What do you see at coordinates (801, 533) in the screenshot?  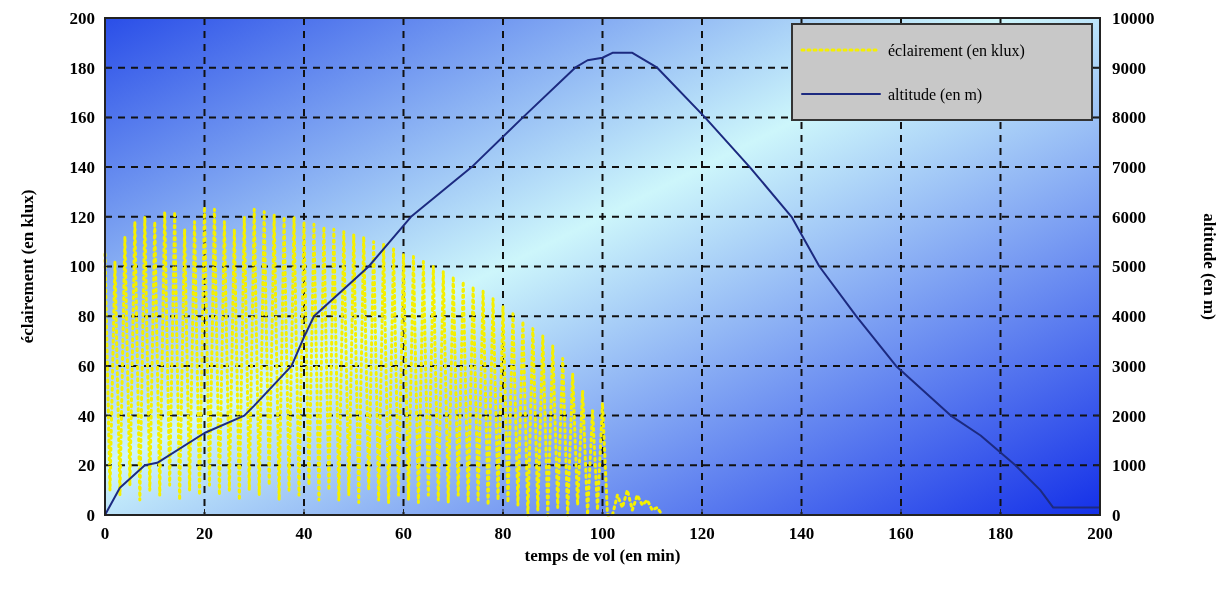 I see `x-tick-label: 140` at bounding box center [801, 533].